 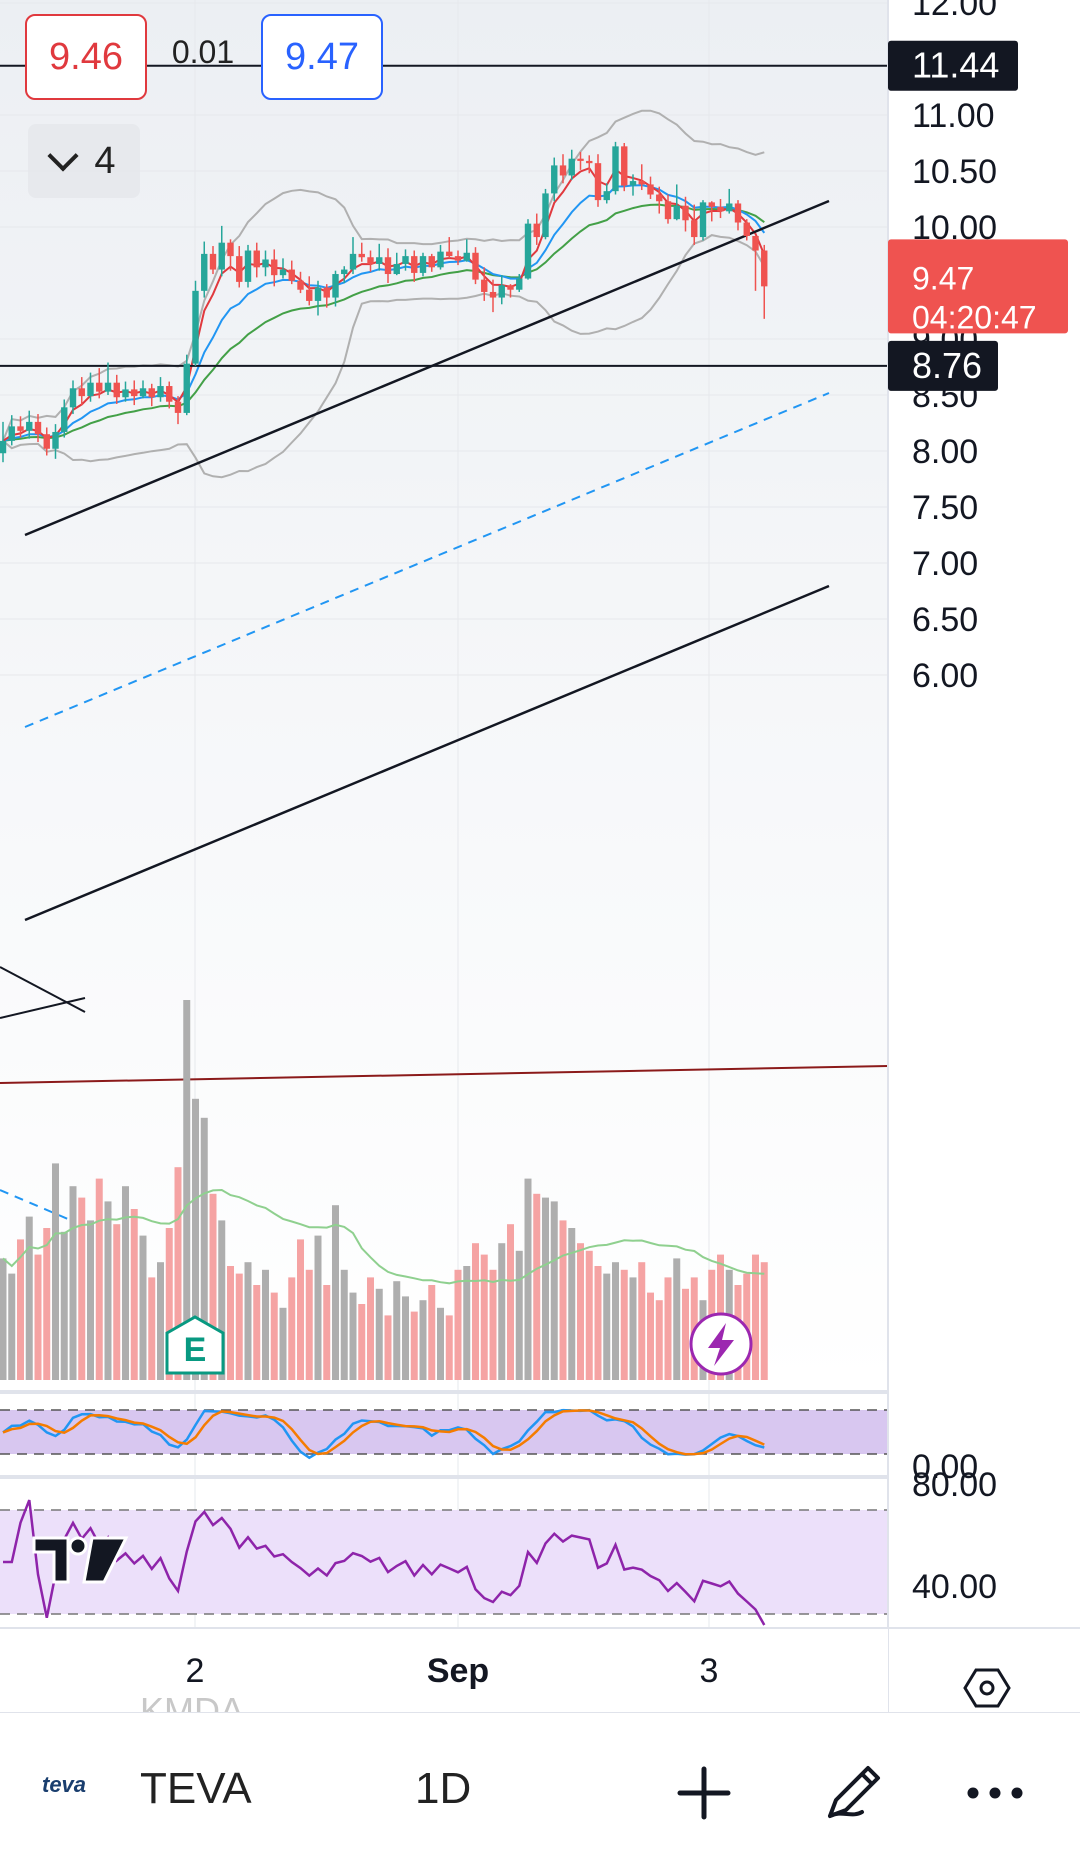 What do you see at coordinates (945, 508) in the screenshot?
I see `price-axis-tick: 7.50` at bounding box center [945, 508].